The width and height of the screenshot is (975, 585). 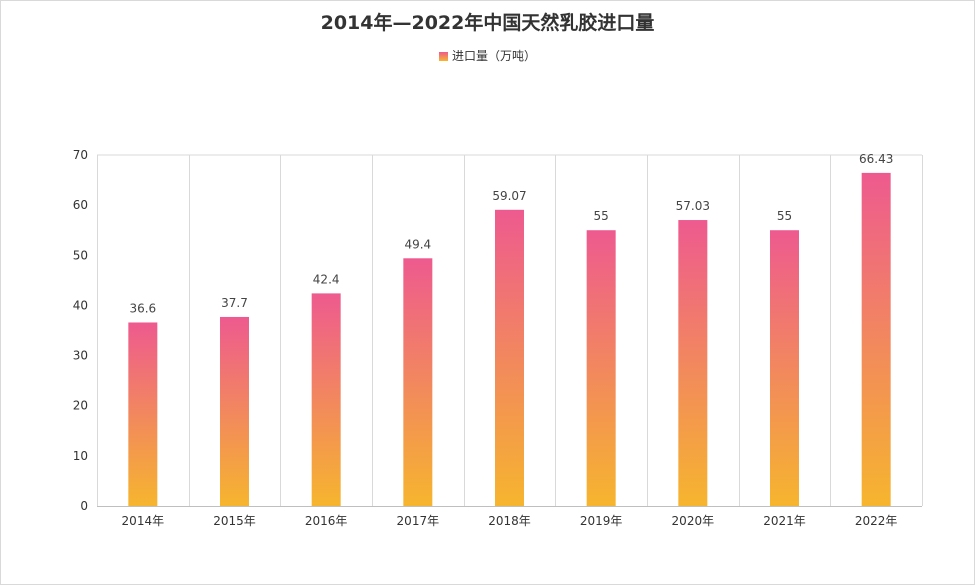 I want to click on legend-label: 进口量（万吨）, so click(x=493, y=56).